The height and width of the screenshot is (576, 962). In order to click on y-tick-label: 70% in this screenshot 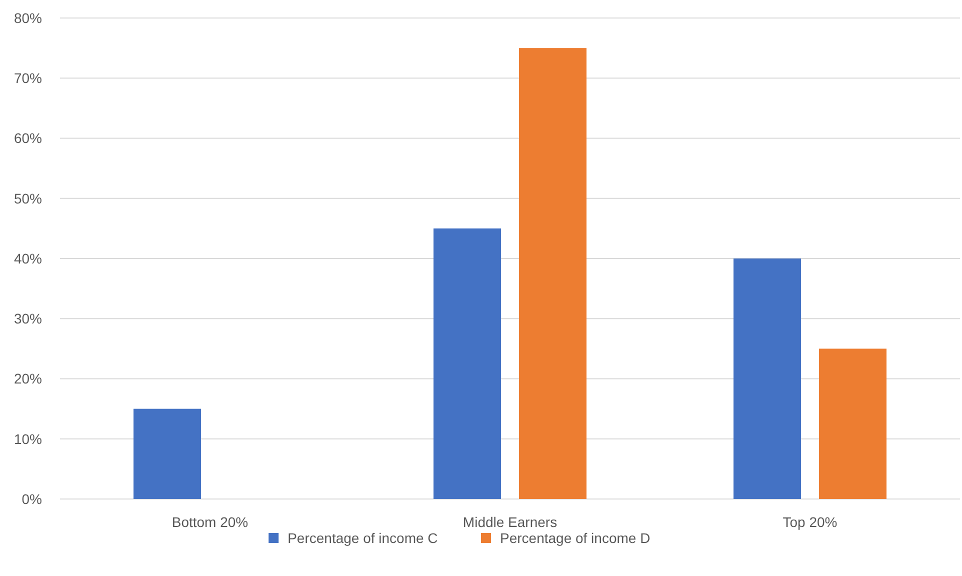, I will do `click(28, 78)`.